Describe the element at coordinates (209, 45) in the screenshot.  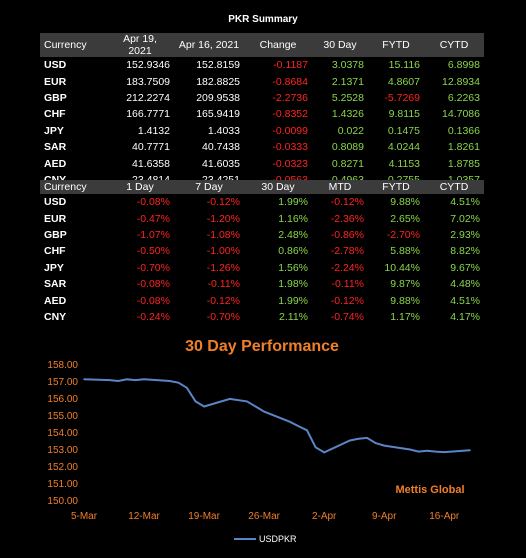
I see `rates-header-2: Apr 16, 2021` at that location.